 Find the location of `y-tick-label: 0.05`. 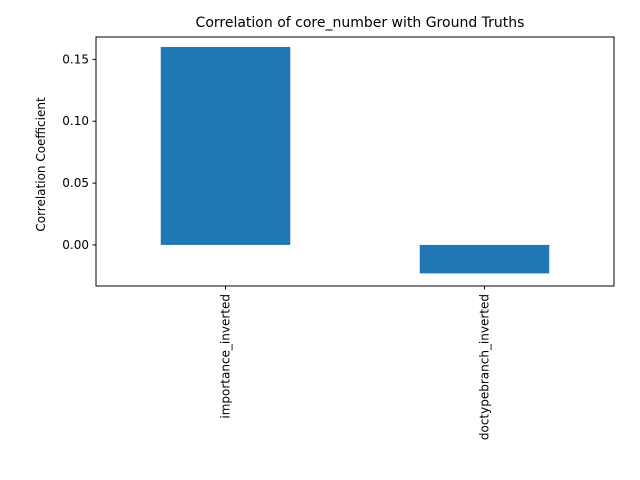

y-tick-label: 0.05 is located at coordinates (75, 183).